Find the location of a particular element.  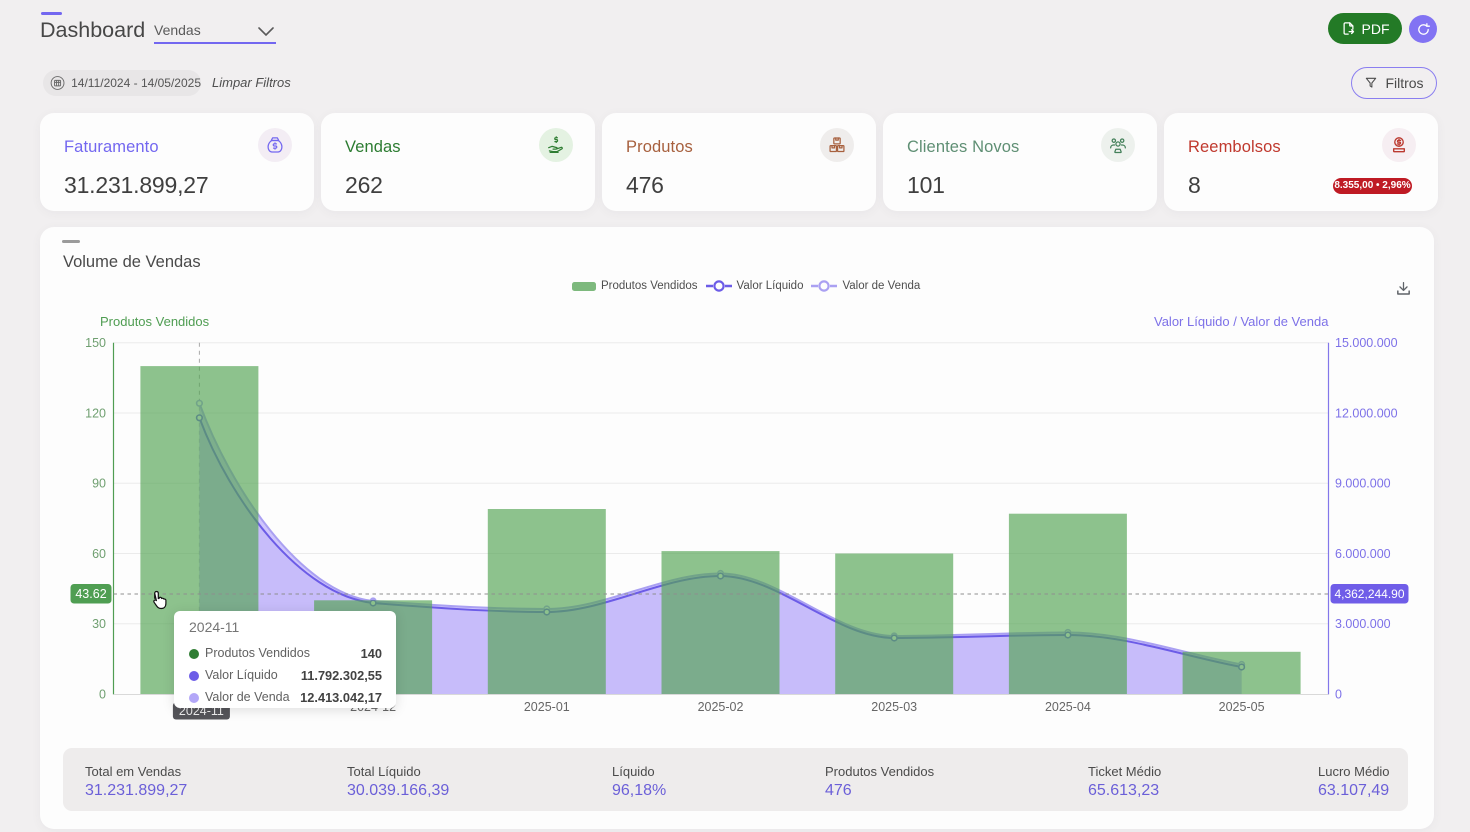

svg-text: 2025-02 is located at coordinates (721, 707).